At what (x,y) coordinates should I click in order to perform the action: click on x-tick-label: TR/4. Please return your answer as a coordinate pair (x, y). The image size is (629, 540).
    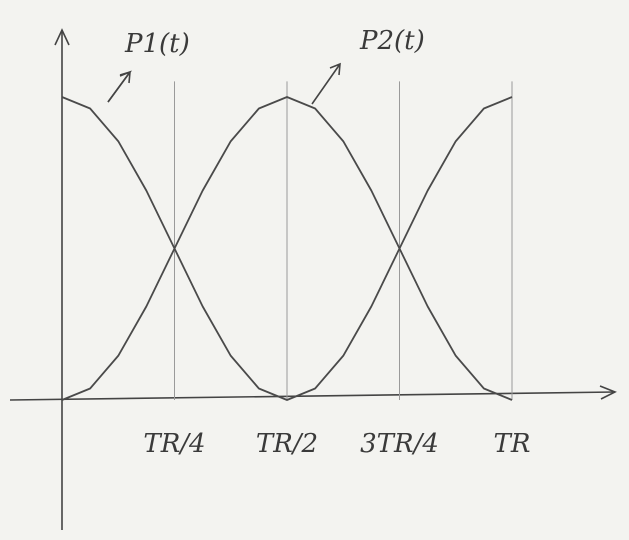
    Looking at the image, I should click on (174, 444).